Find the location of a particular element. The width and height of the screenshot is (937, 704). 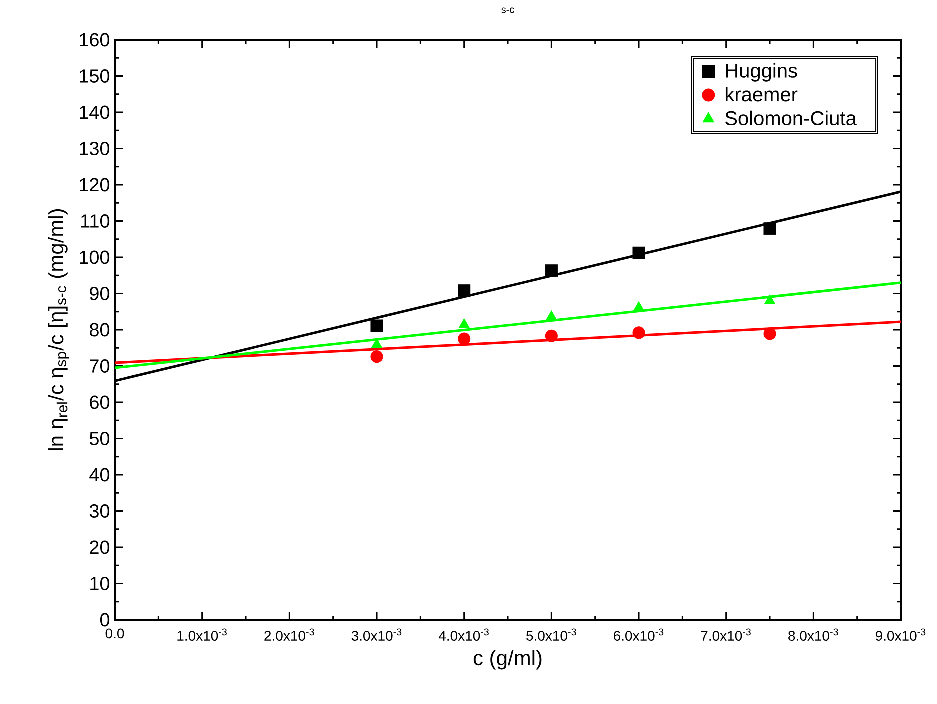

y-tick-label: 70 is located at coordinates (100, 366).